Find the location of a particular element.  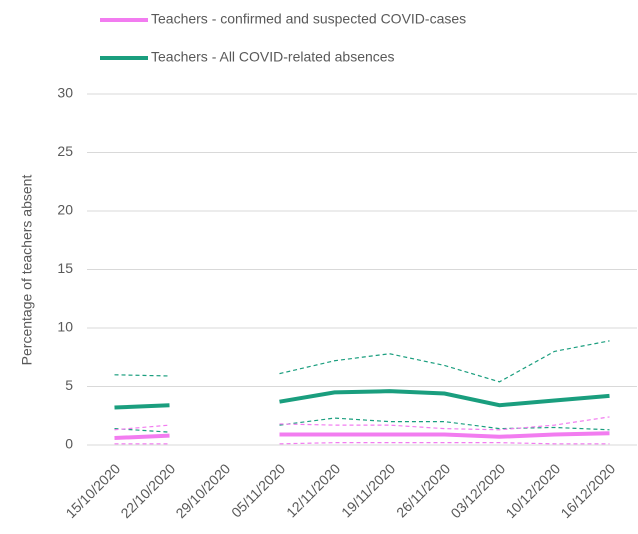

x-tick-label: 29/10/2020 is located at coordinates (202, 490).